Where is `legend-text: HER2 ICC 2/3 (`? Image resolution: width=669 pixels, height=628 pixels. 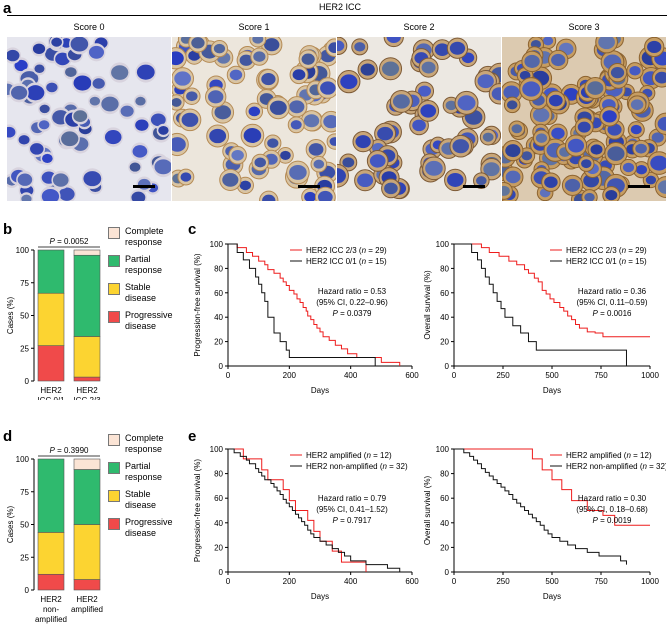 legend-text: HER2 ICC 2/3 ( is located at coordinates (334, 250).